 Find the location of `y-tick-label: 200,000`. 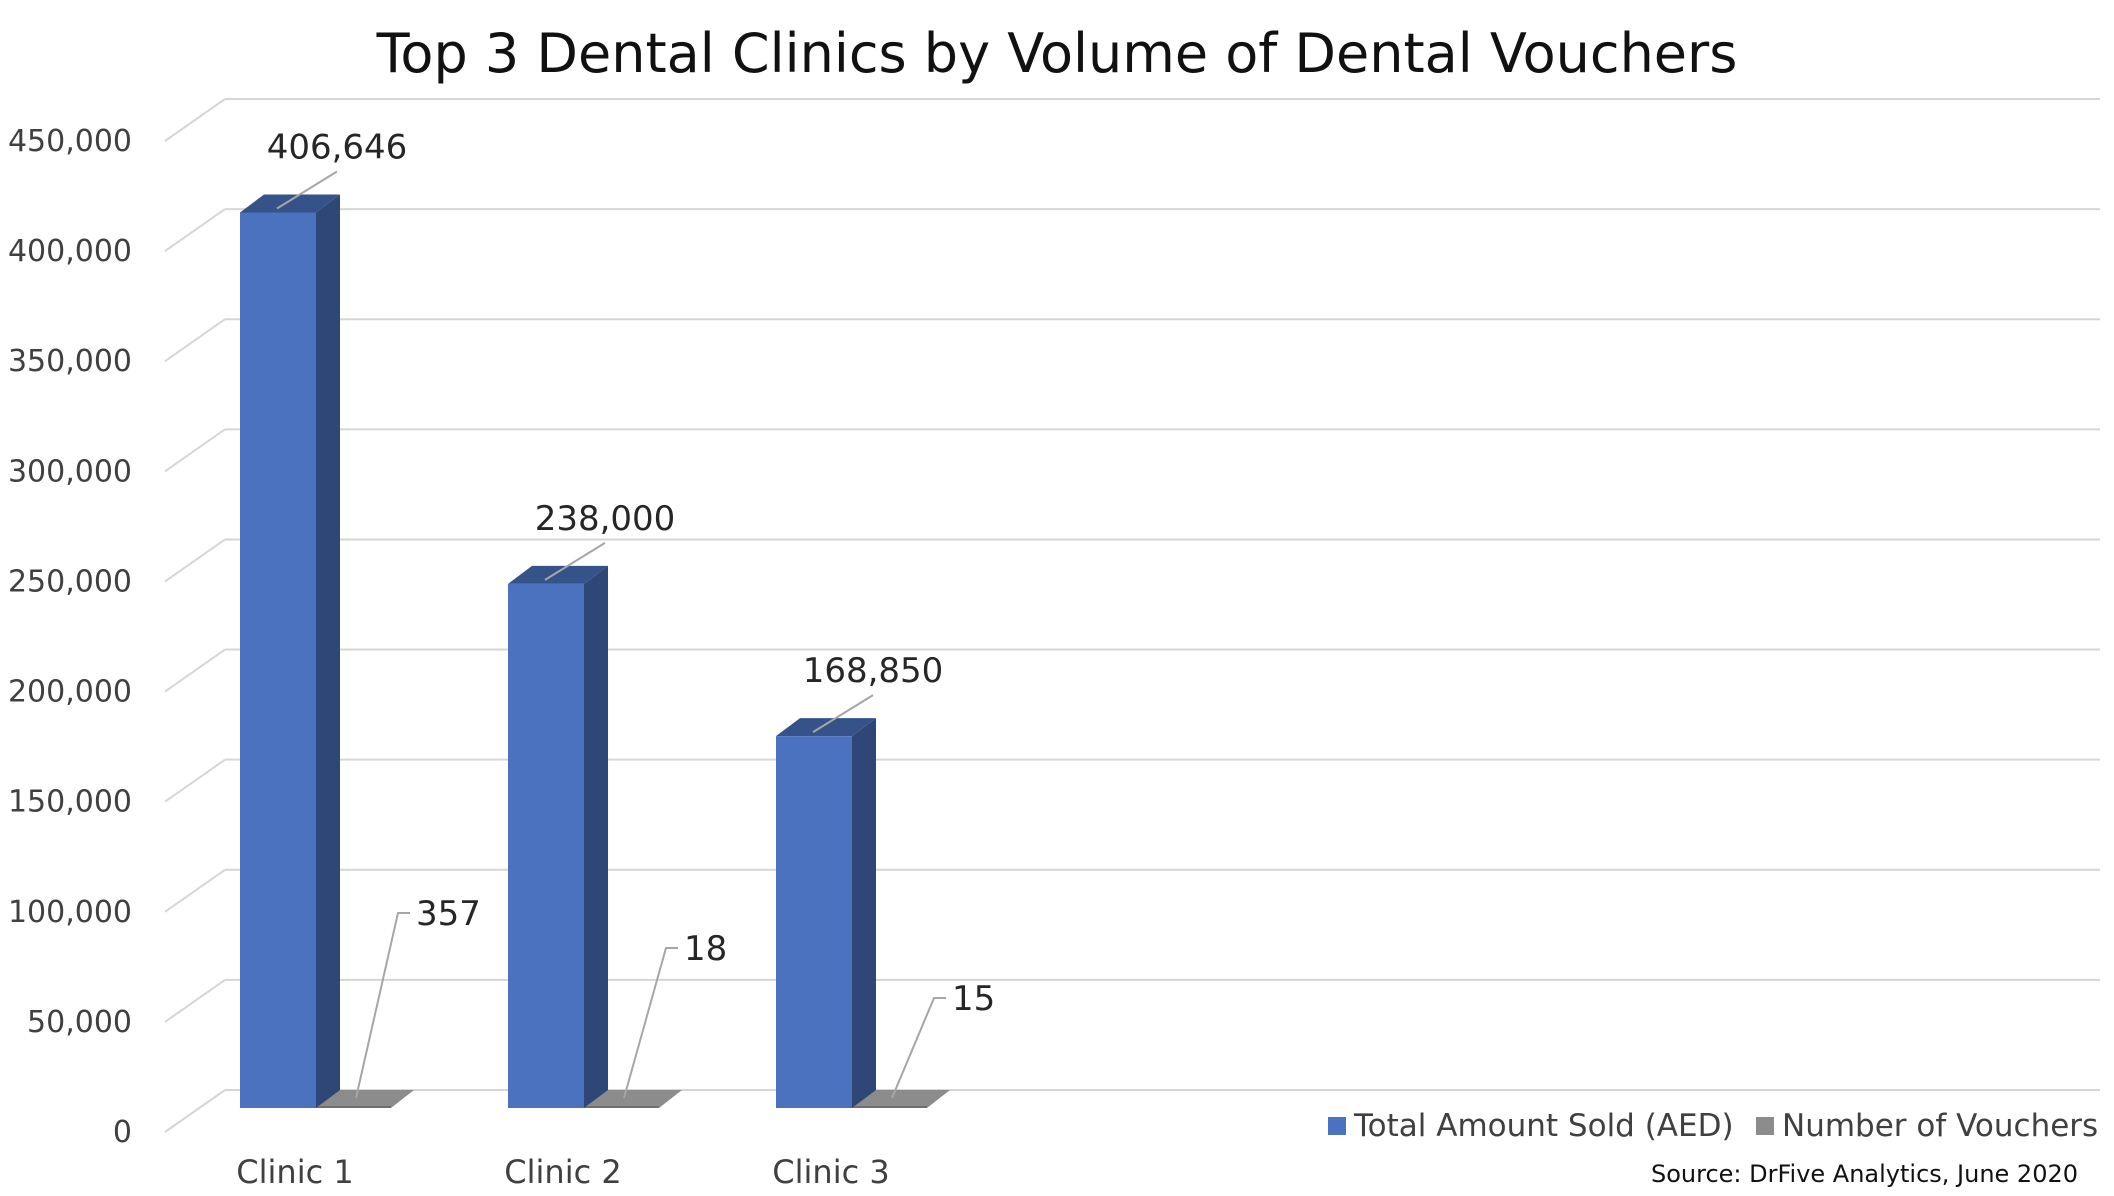

y-tick-label: 200,000 is located at coordinates (70, 692).